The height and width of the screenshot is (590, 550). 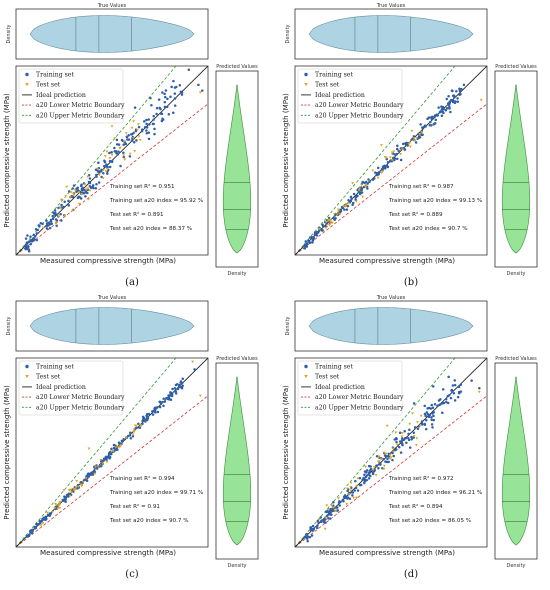 What do you see at coordinates (236, 274) in the screenshot?
I see `right-violin-xlabel: Density` at bounding box center [236, 274].